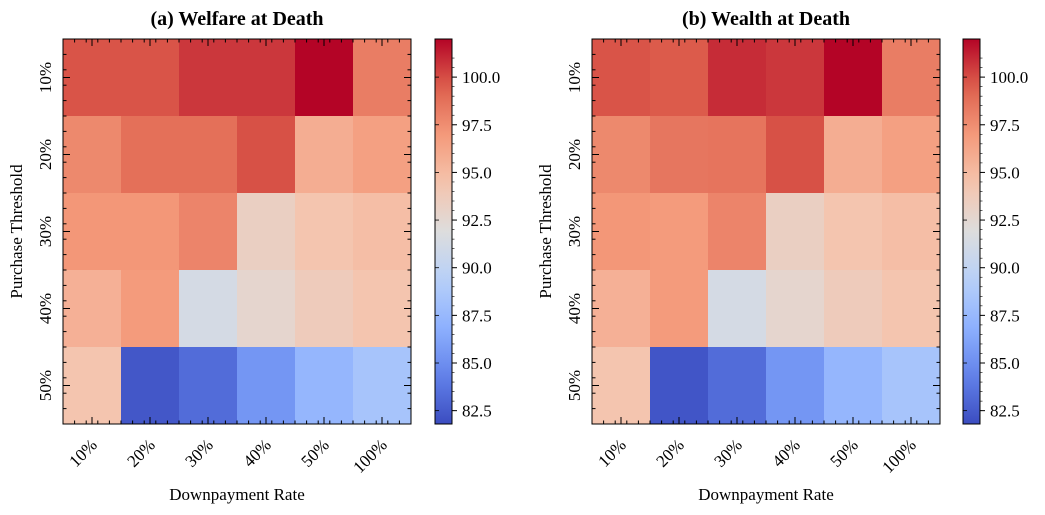 This screenshot has height=515, width=1045. What do you see at coordinates (477, 220) in the screenshot?
I see `colorbar-tick-label: 92.5` at bounding box center [477, 220].